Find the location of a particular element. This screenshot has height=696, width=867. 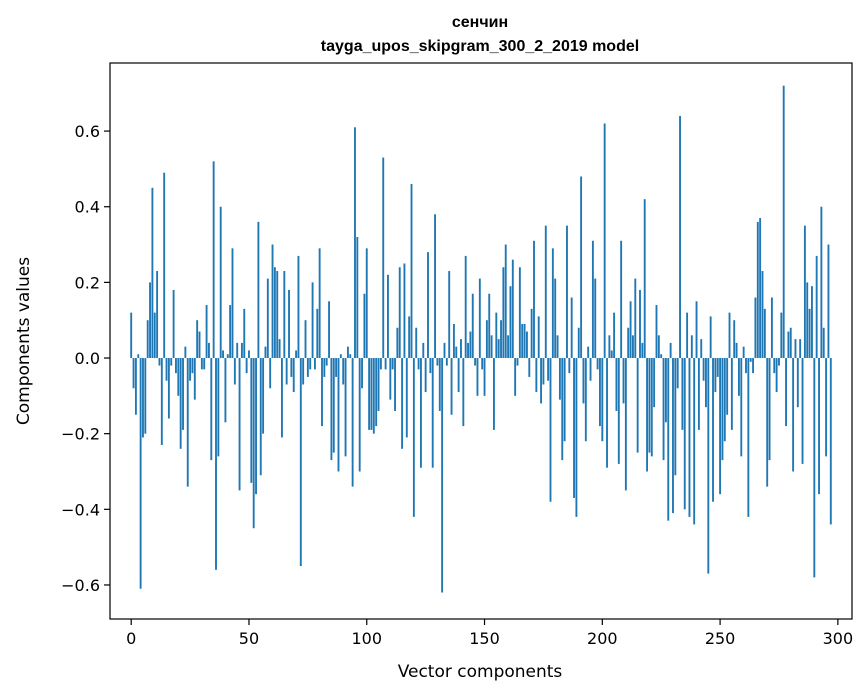

y-axis-label: Components values is located at coordinates (24, 341).